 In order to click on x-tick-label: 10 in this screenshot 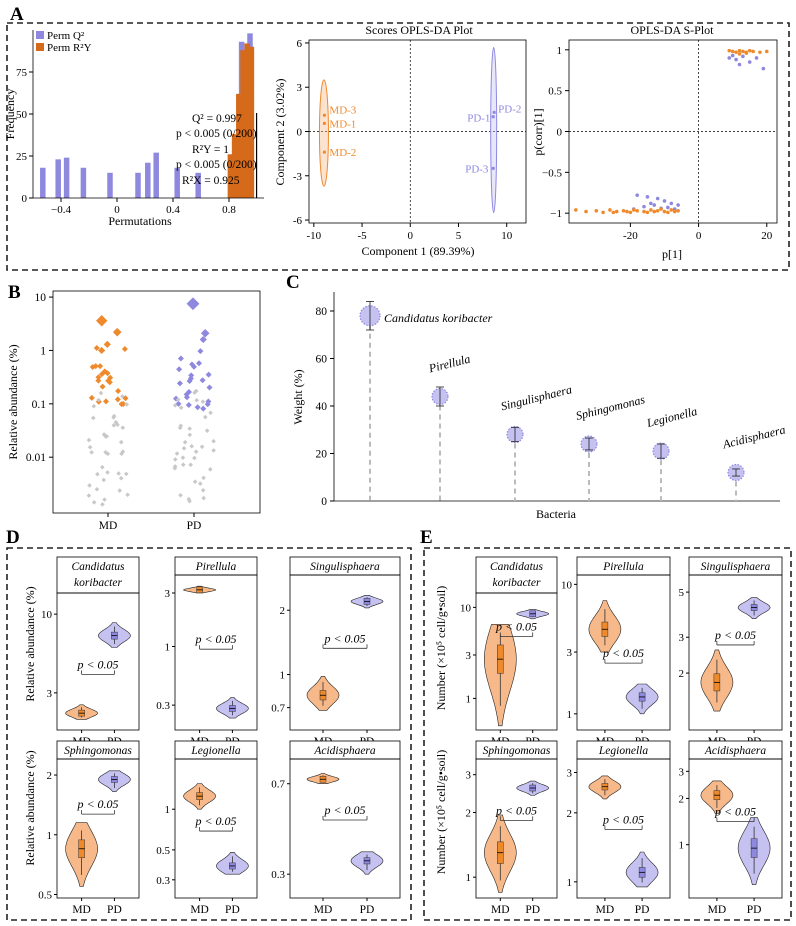, I will do `click(507, 236)`.